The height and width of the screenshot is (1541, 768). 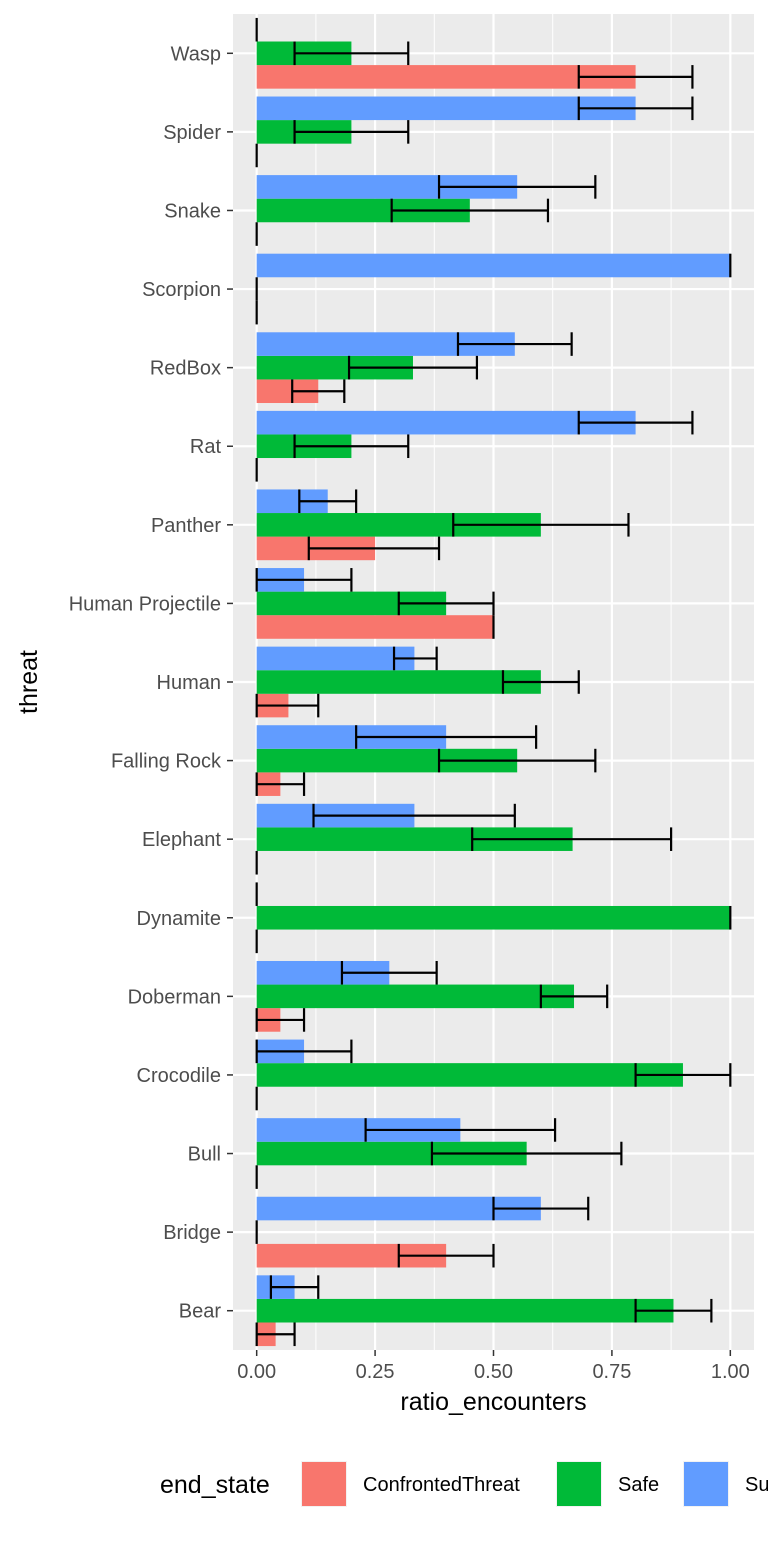 I want to click on y-tick-label: Bear, so click(x=200, y=1312).